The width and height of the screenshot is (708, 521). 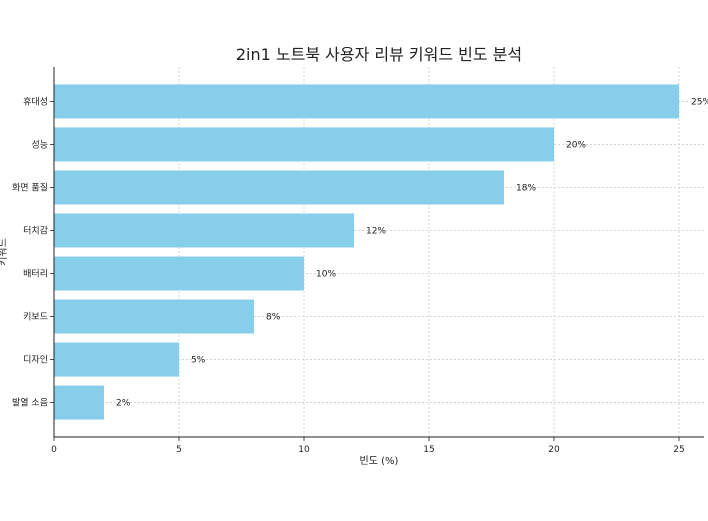 What do you see at coordinates (428, 450) in the screenshot?
I see `x-tick-label: 15` at bounding box center [428, 450].